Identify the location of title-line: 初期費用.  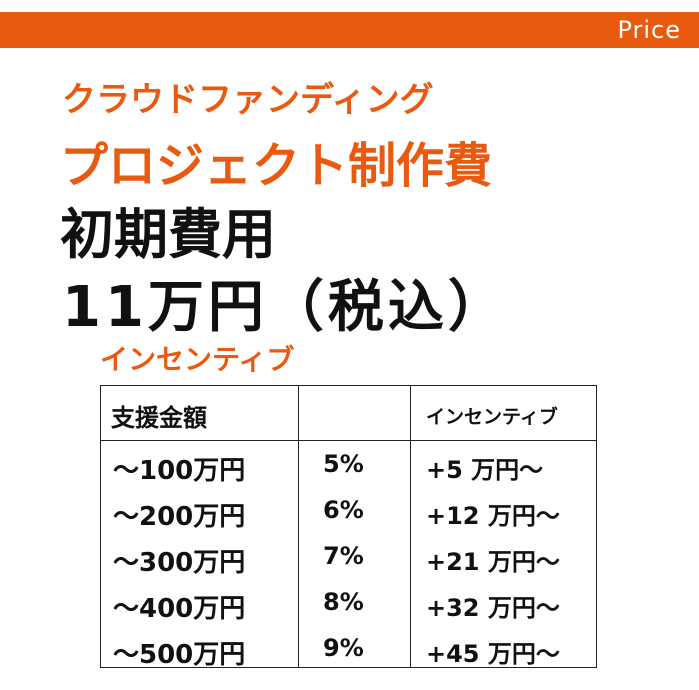
(168, 234).